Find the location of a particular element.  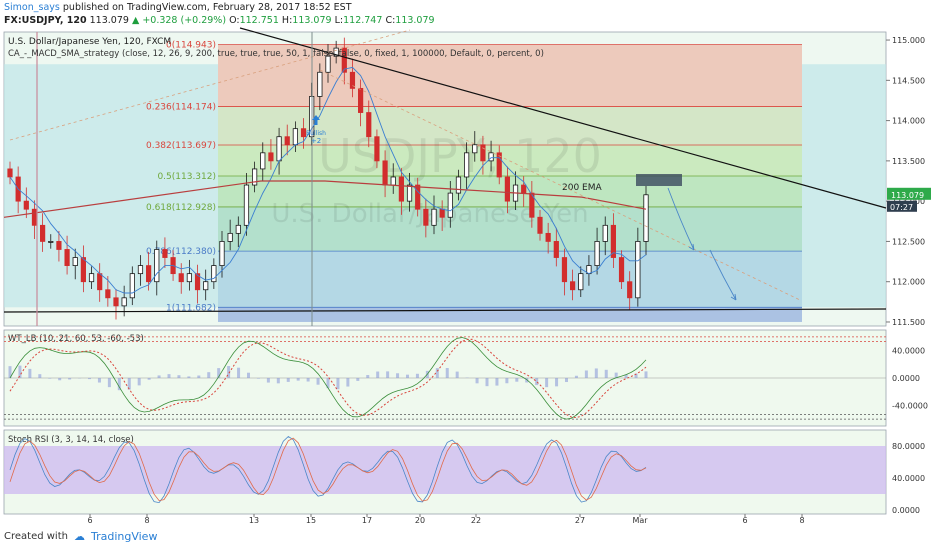

x-tick-label: 6 is located at coordinates (744, 520).